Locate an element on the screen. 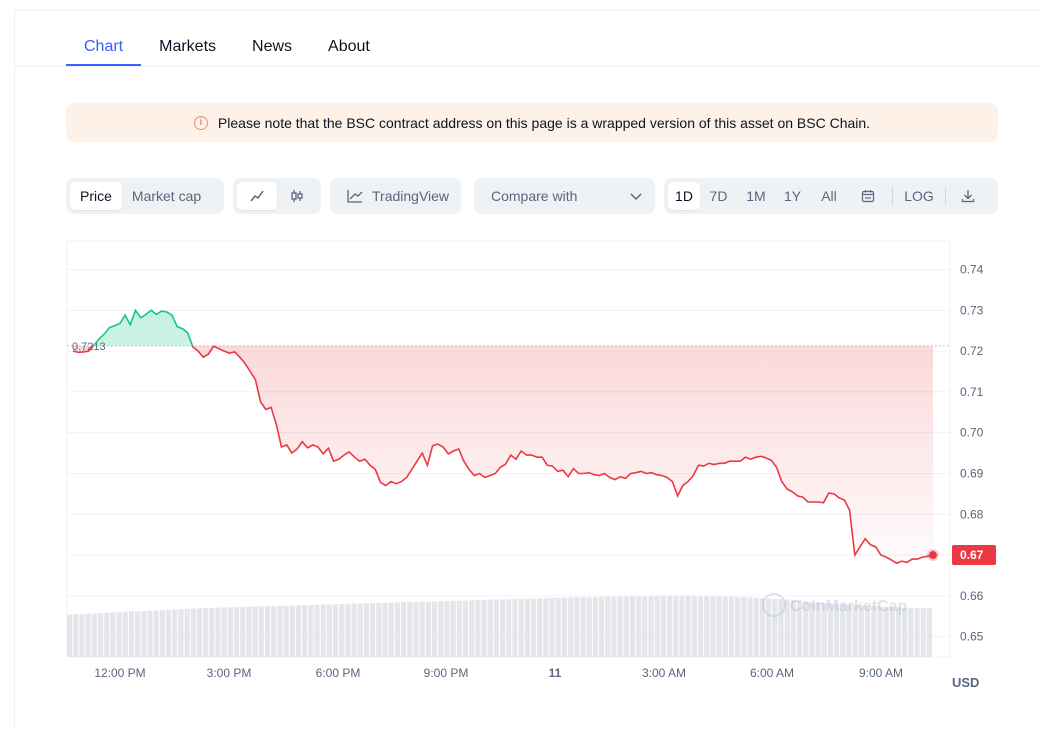 The height and width of the screenshot is (731, 1043). x-tick-label: 9:00 AM is located at coordinates (881, 673).